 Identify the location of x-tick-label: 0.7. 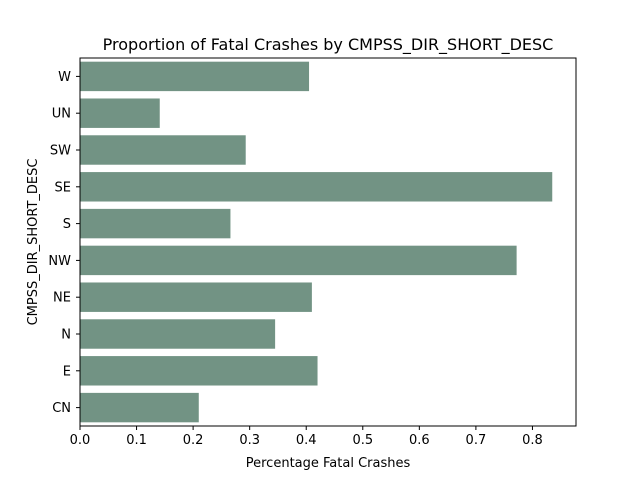
(476, 440).